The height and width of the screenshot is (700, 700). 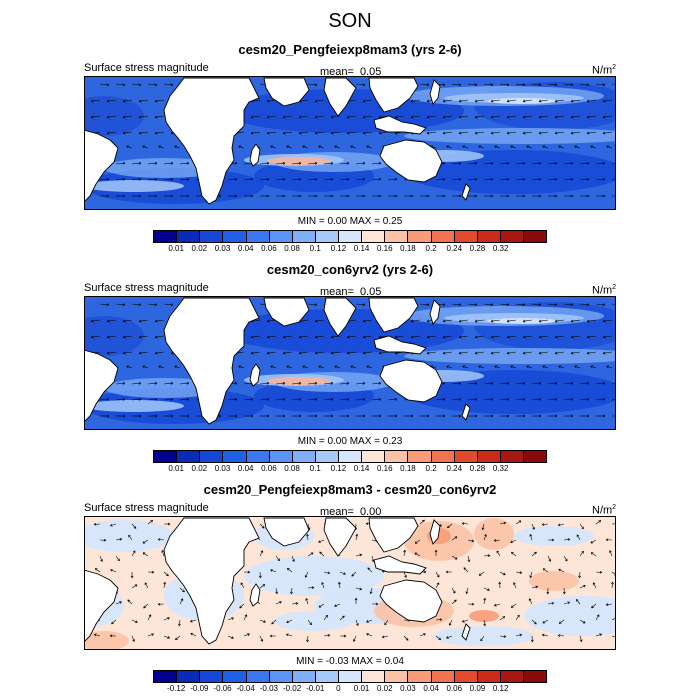 What do you see at coordinates (435, 532) in the screenshot?
I see `japan-land` at bounding box center [435, 532].